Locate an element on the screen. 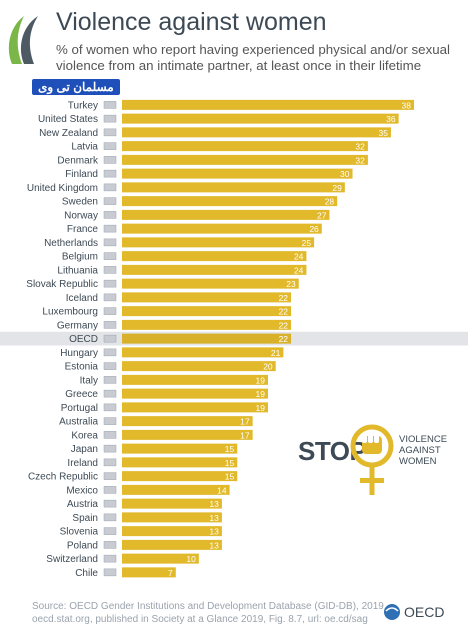 The width and height of the screenshot is (468, 636). flag-icon-netherlands is located at coordinates (110, 242).